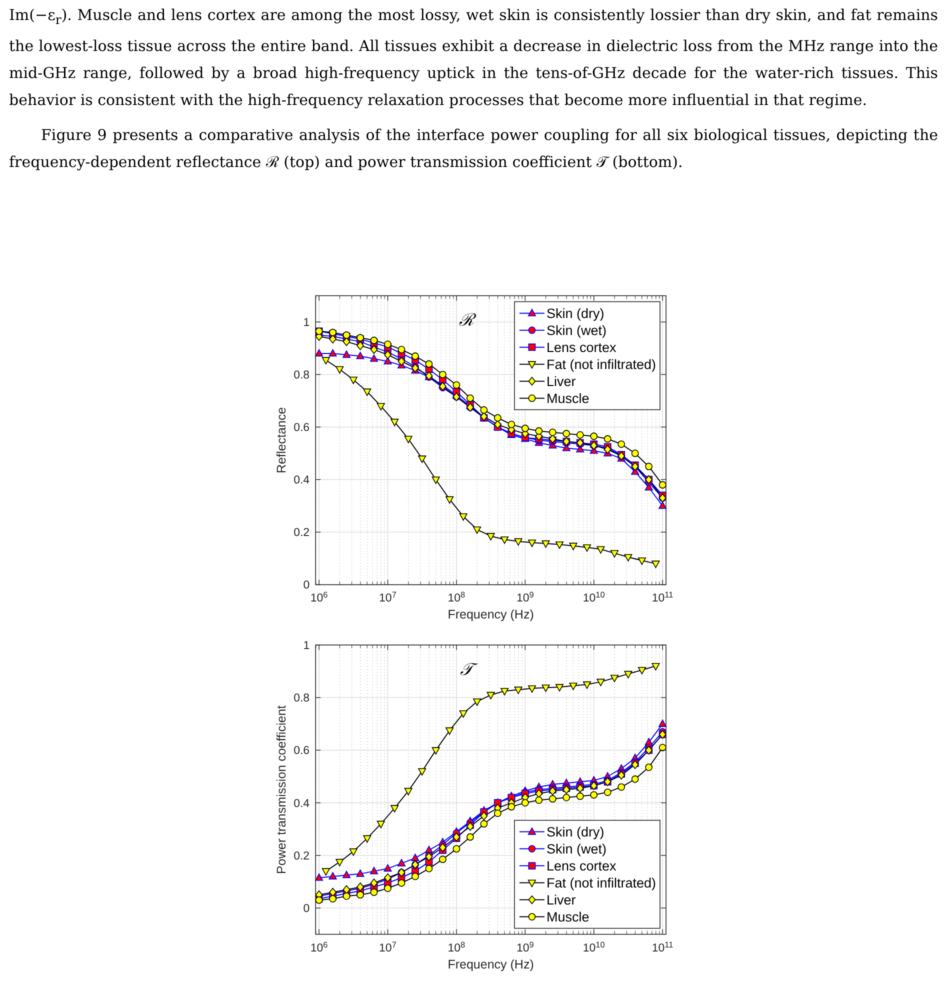 The height and width of the screenshot is (984, 947). I want to click on y-axis-title: Reflectance, so click(281, 440).